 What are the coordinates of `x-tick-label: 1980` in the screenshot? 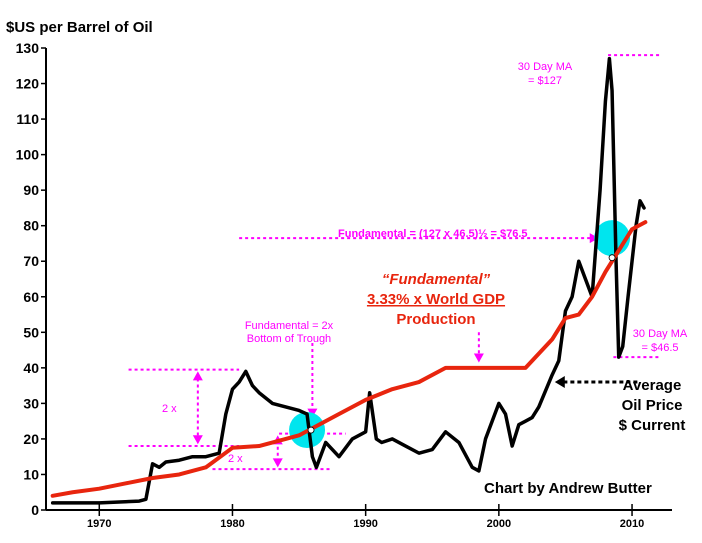 It's located at (232, 524).